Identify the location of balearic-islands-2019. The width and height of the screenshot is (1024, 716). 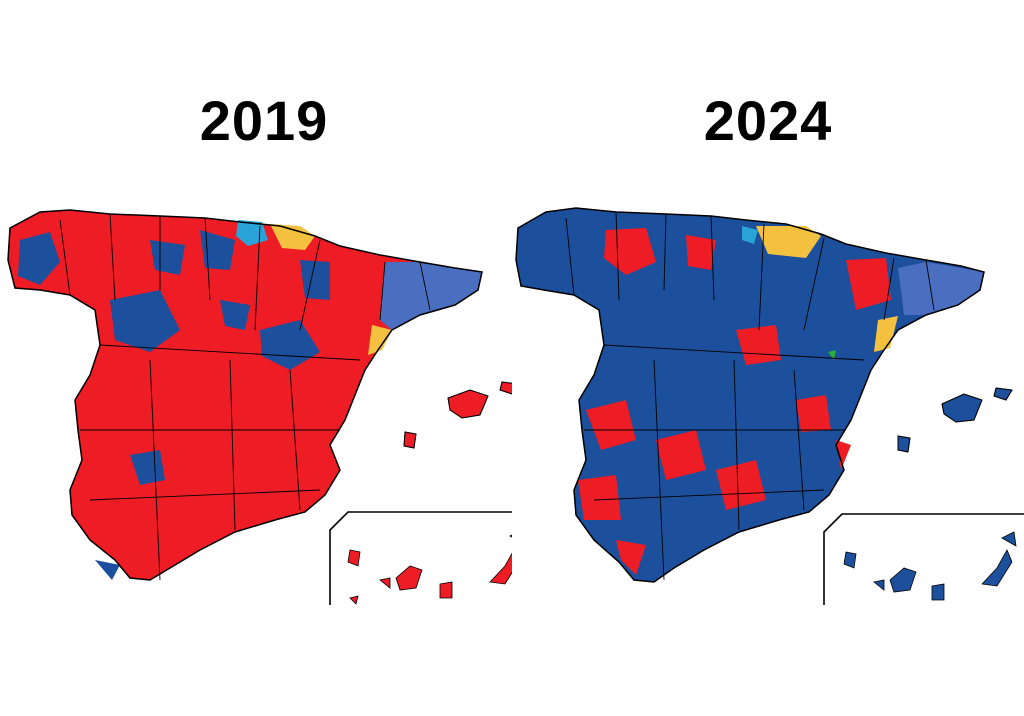
(457, 415).